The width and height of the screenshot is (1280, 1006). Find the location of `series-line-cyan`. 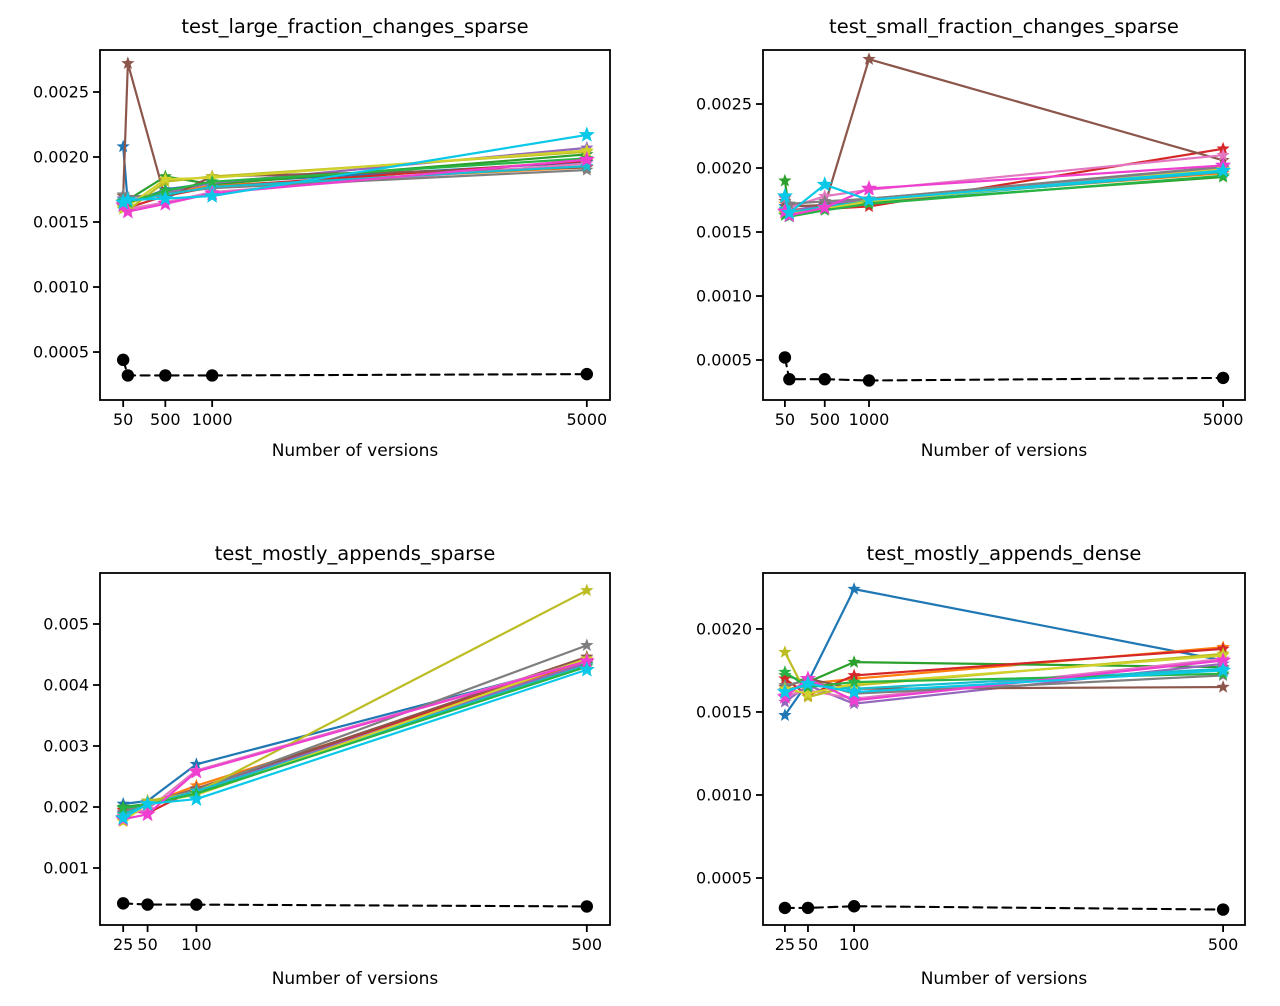

series-line-cyan is located at coordinates (355, 740).